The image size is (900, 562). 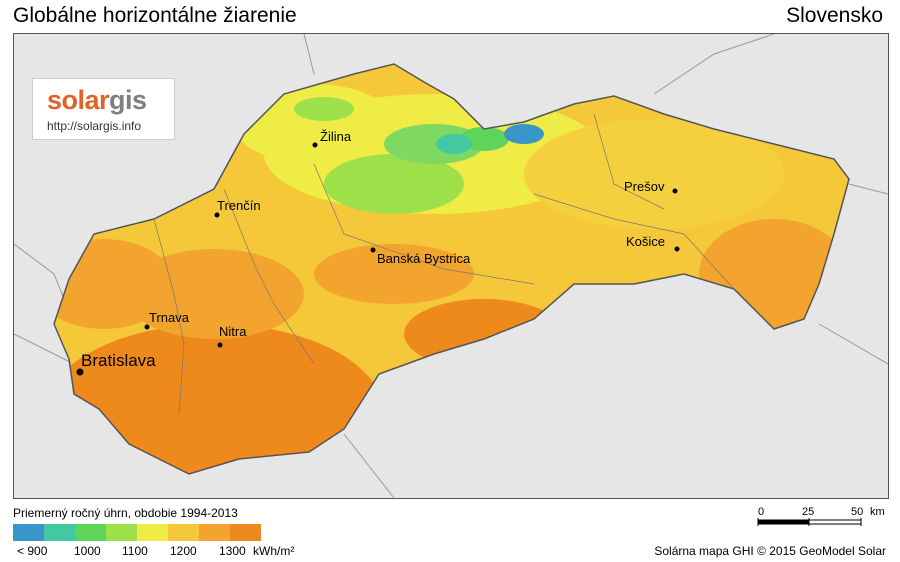 What do you see at coordinates (232, 551) in the screenshot?
I see `legend-label: 1300` at bounding box center [232, 551].